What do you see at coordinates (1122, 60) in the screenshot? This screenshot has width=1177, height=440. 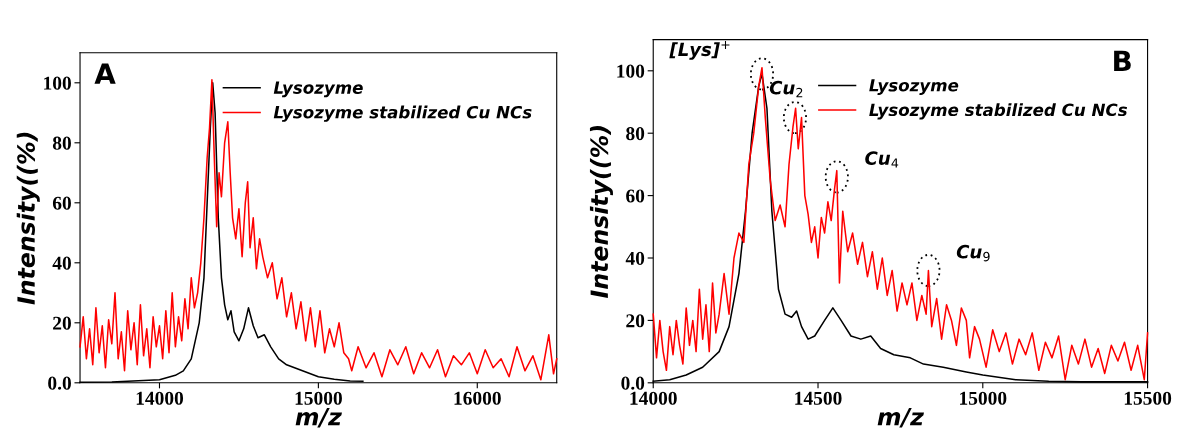 I see `chart-title: B` at bounding box center [1122, 60].